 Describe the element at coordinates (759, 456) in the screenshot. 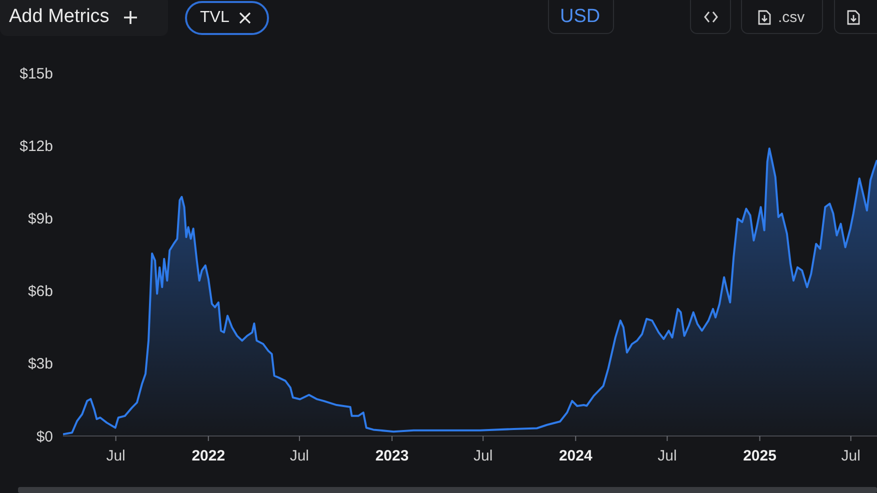

I see `x-tick-label: 2025` at that location.